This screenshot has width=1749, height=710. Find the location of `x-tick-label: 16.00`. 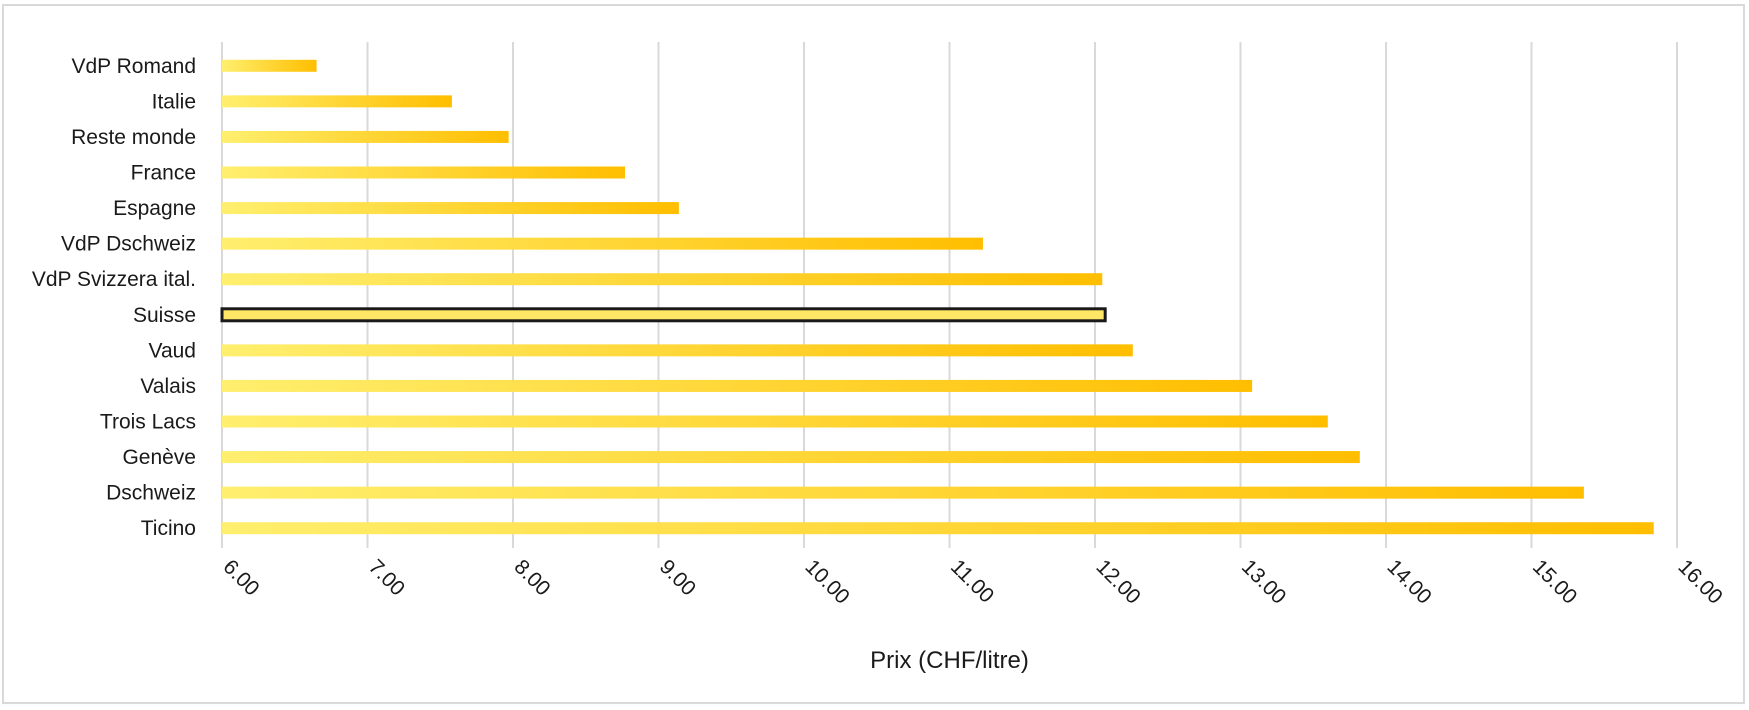

x-tick-label: 16.00 is located at coordinates (1699, 581).